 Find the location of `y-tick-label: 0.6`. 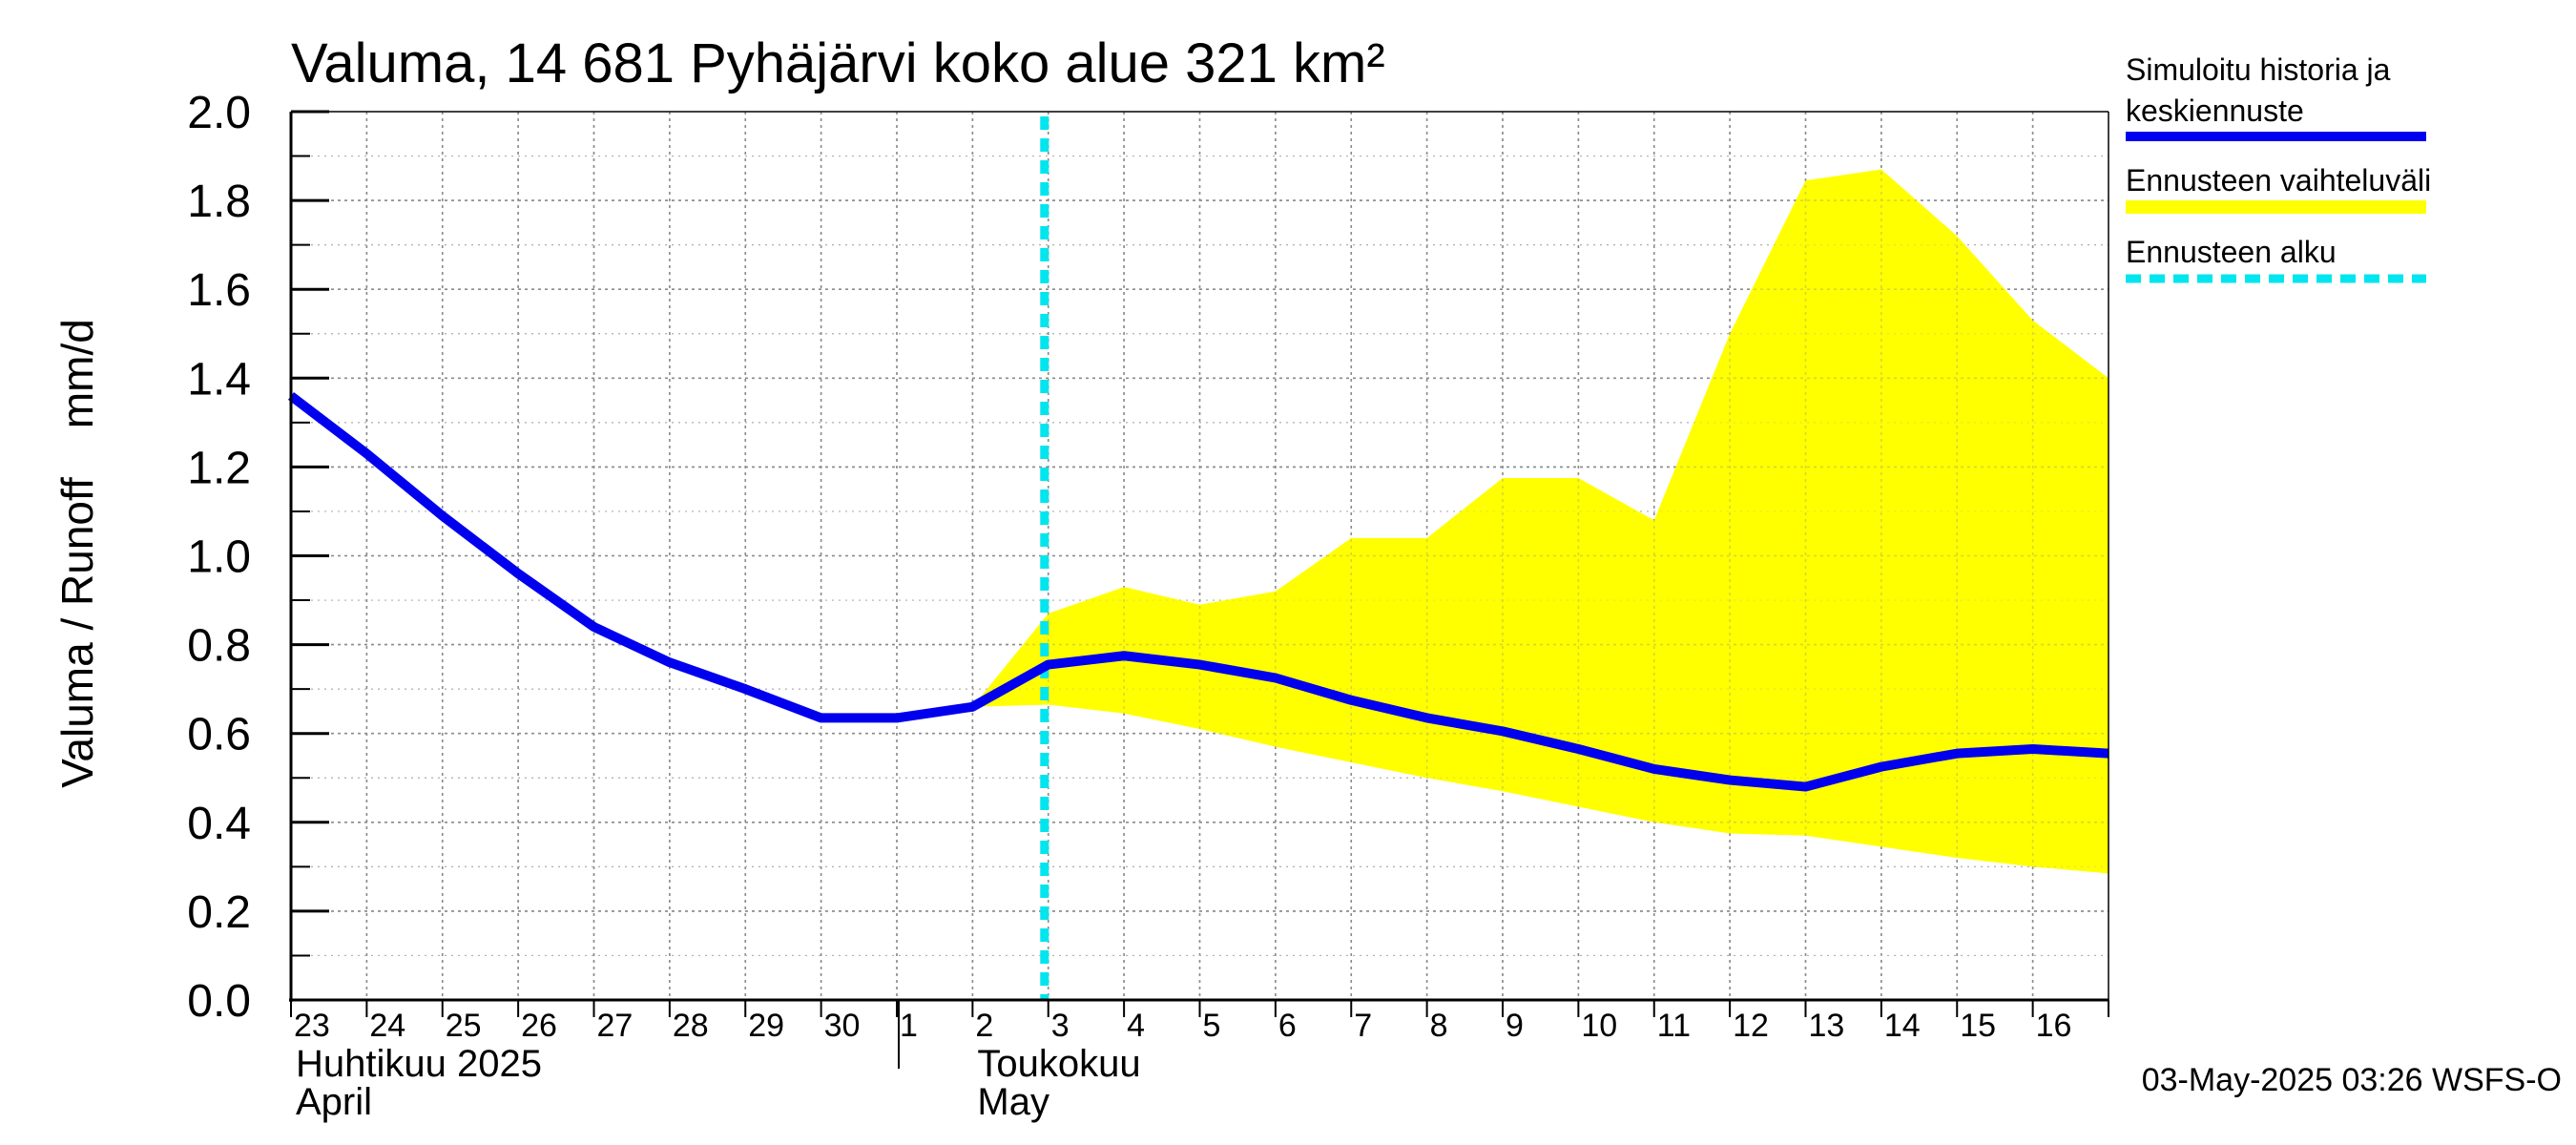

y-tick-label: 0.6 is located at coordinates (219, 735).